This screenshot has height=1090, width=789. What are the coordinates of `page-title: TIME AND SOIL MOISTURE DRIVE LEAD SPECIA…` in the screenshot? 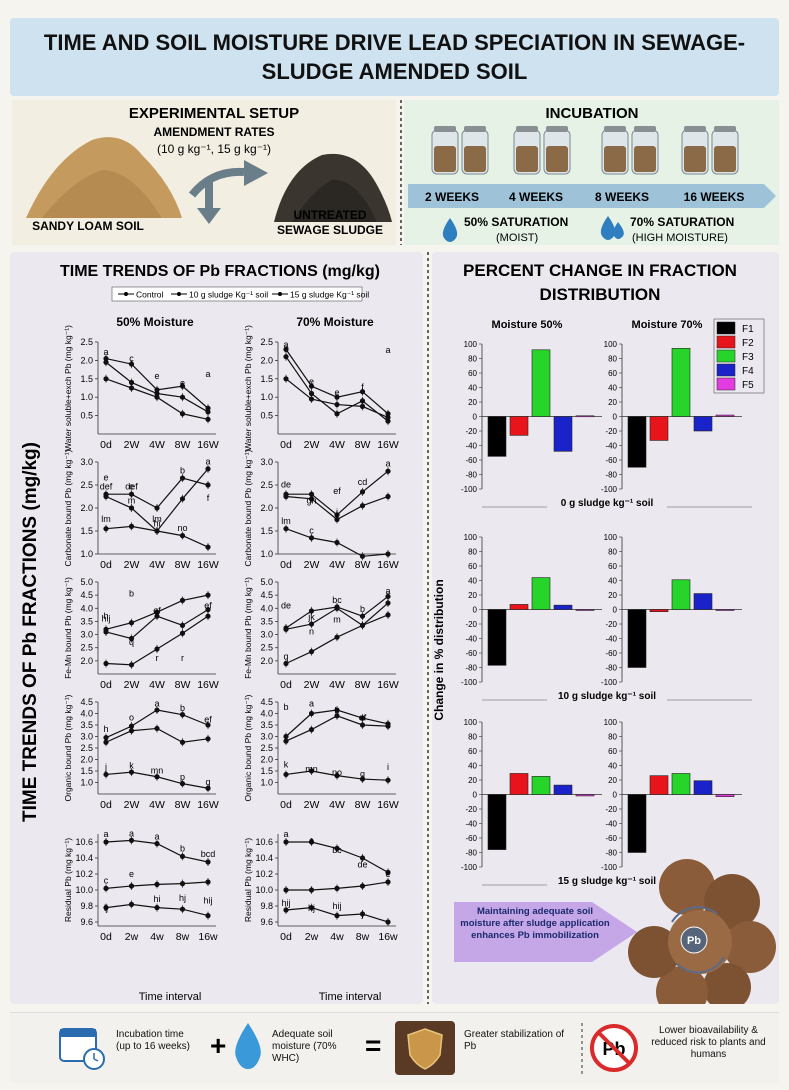 It's located at (394, 57).